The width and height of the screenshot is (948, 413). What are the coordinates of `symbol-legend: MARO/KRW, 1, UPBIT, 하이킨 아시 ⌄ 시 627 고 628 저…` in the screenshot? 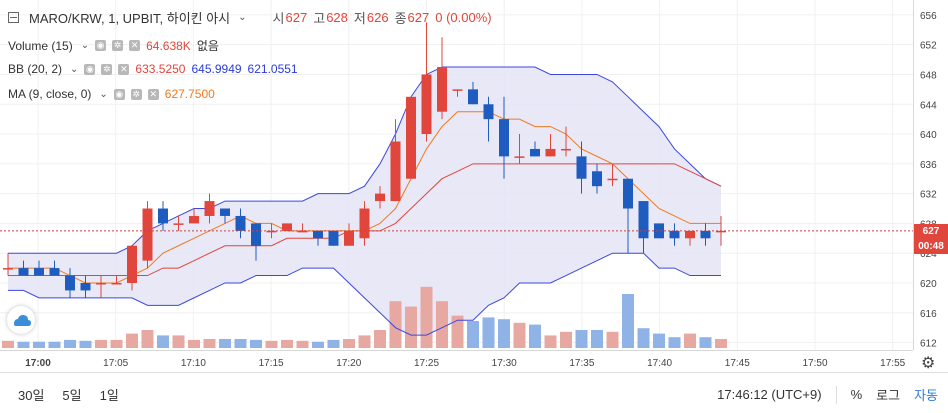 It's located at (250, 17).